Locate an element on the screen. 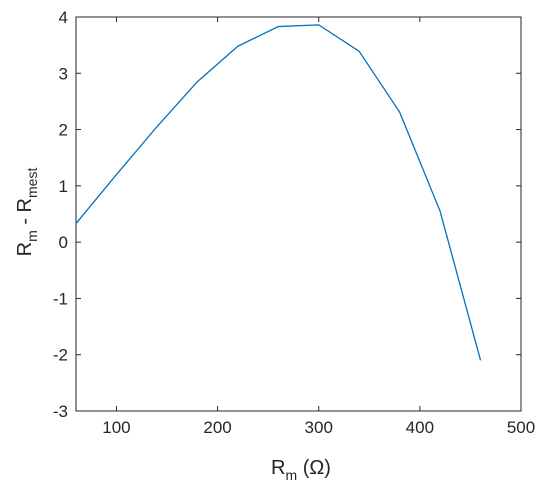 The height and width of the screenshot is (494, 550). y-tick-label: 1 is located at coordinates (63, 186).